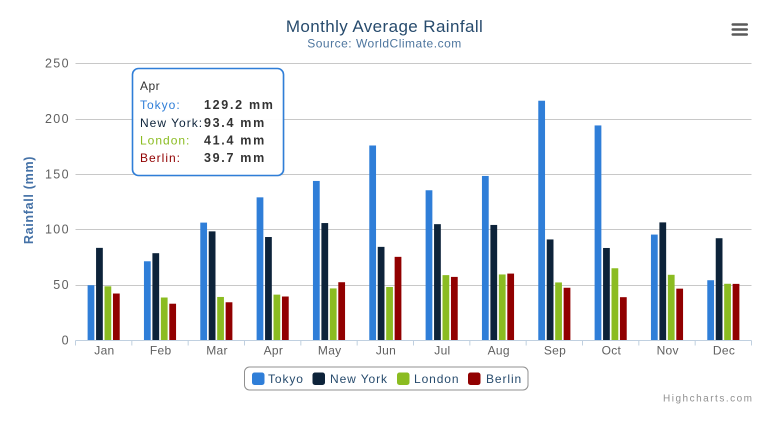  I want to click on svg-text: Jan, so click(104, 351).